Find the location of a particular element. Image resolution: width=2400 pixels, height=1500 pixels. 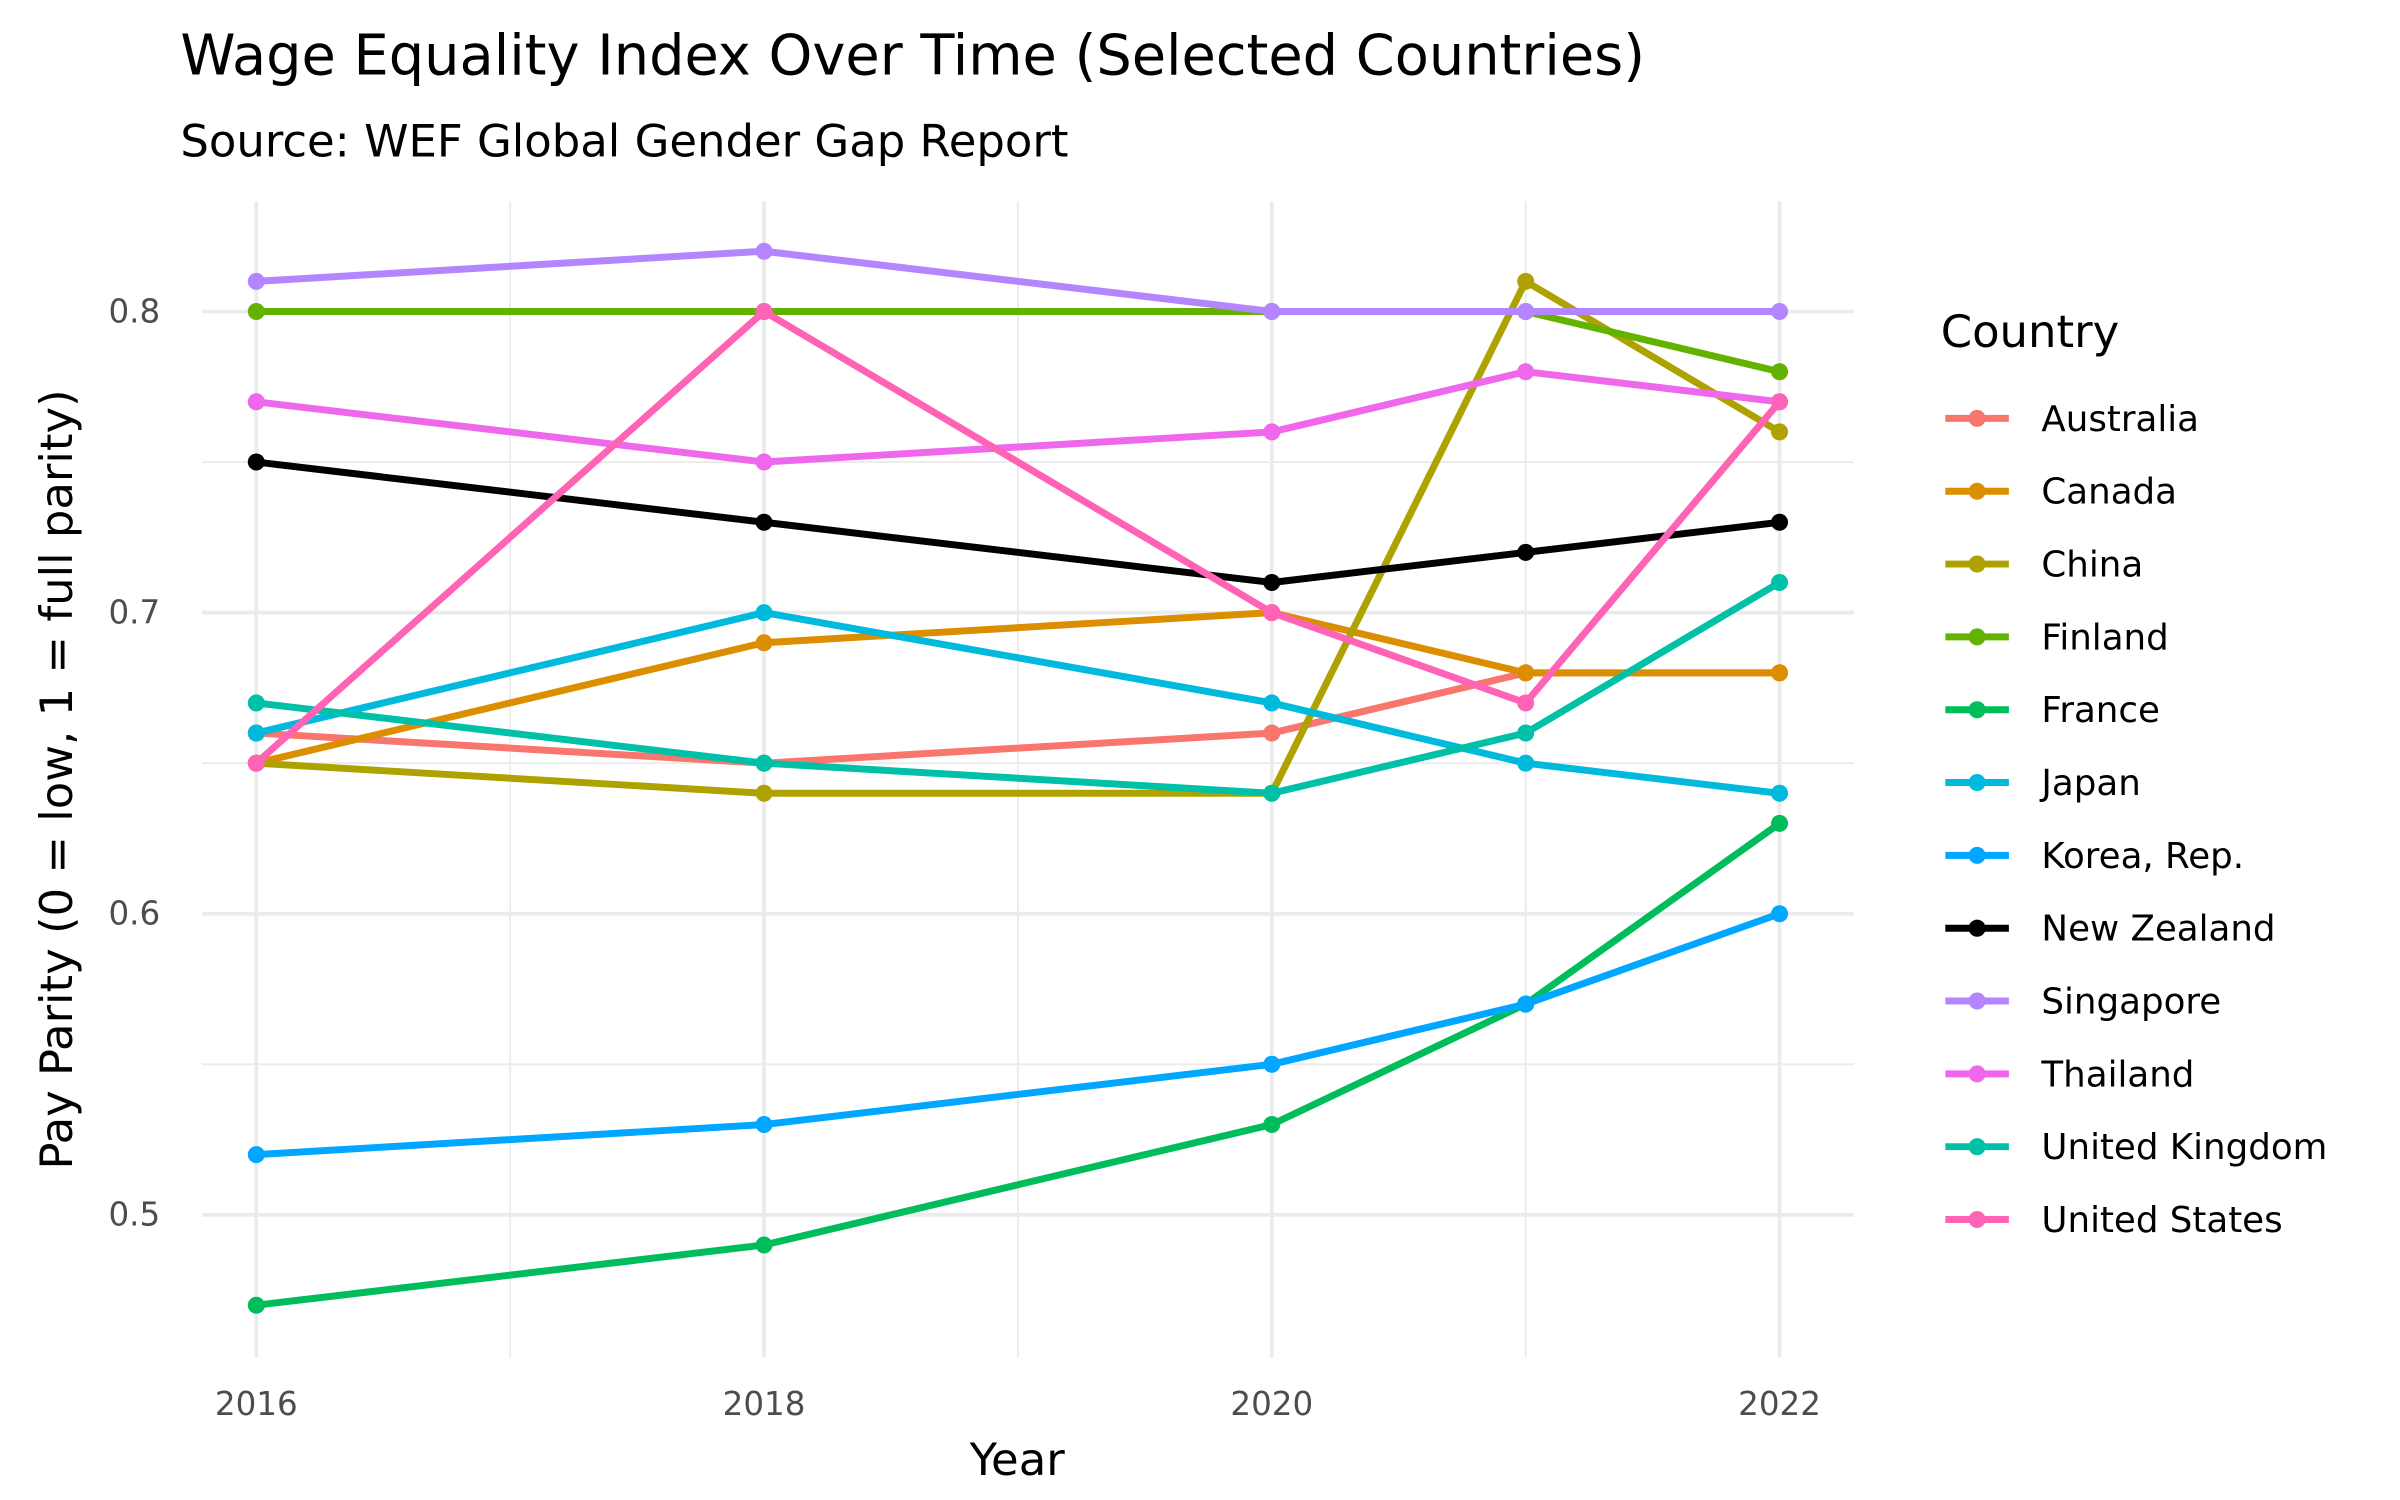

legend-label: United Kingdom is located at coordinates (2184, 1147).